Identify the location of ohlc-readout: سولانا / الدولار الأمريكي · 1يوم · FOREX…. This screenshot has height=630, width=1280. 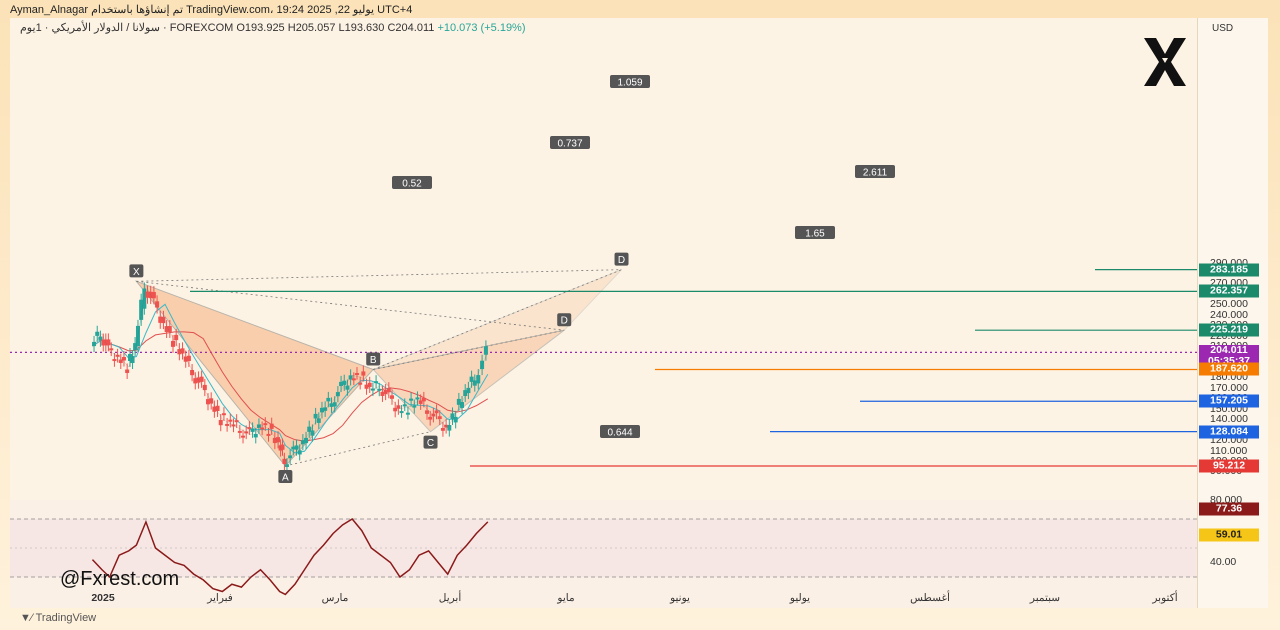
(273, 27).